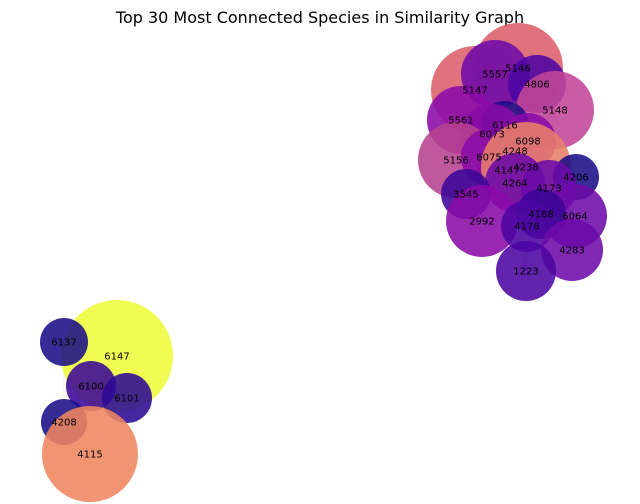  What do you see at coordinates (506, 171) in the screenshot?
I see `node-label-4147: 4147` at bounding box center [506, 171].